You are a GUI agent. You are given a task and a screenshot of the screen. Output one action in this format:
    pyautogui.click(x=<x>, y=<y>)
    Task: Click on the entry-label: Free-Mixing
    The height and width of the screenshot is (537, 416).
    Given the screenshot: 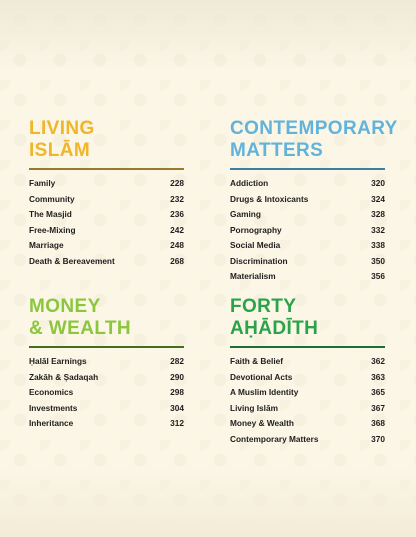 What is the action you would take?
    pyautogui.click(x=52, y=229)
    